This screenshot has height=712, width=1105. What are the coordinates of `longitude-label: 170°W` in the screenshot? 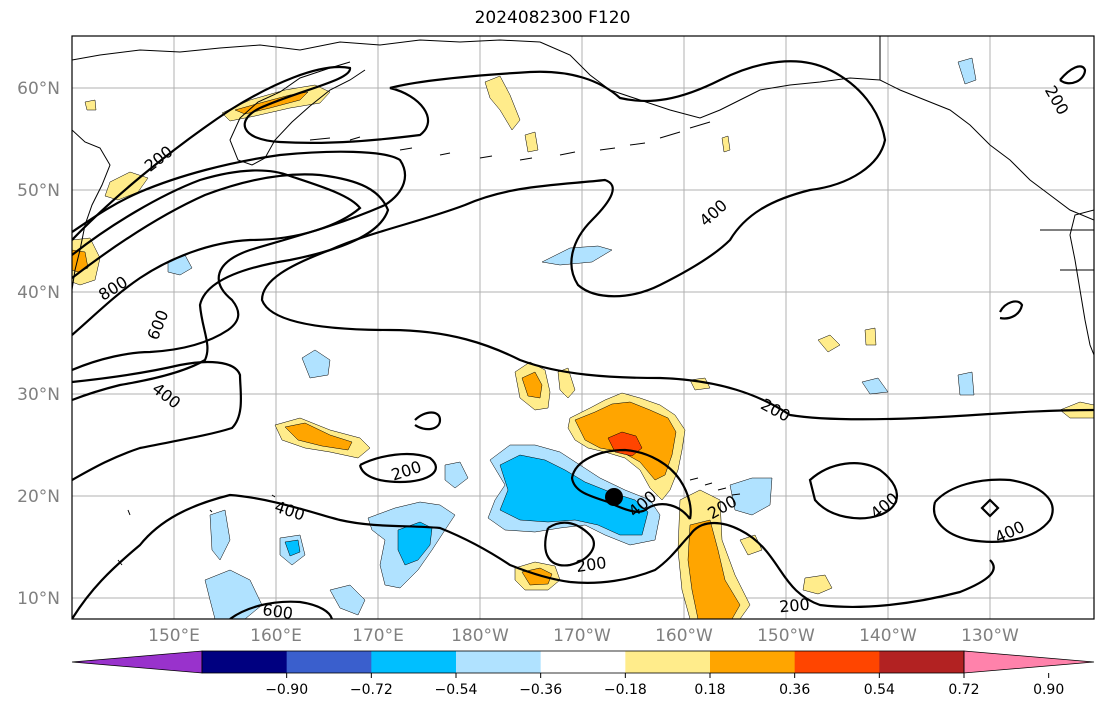 It's located at (582, 636).